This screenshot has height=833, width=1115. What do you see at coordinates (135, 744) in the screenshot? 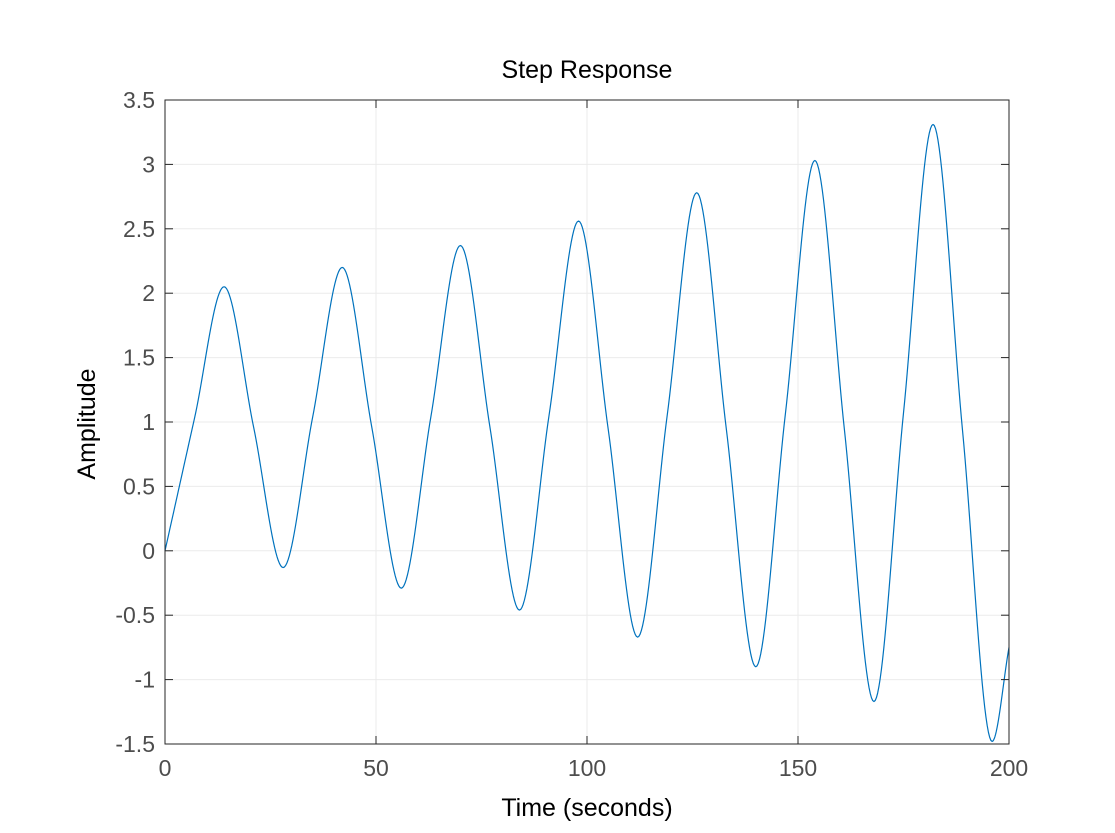
I see `y-tick-label: -1.5` at bounding box center [135, 744].